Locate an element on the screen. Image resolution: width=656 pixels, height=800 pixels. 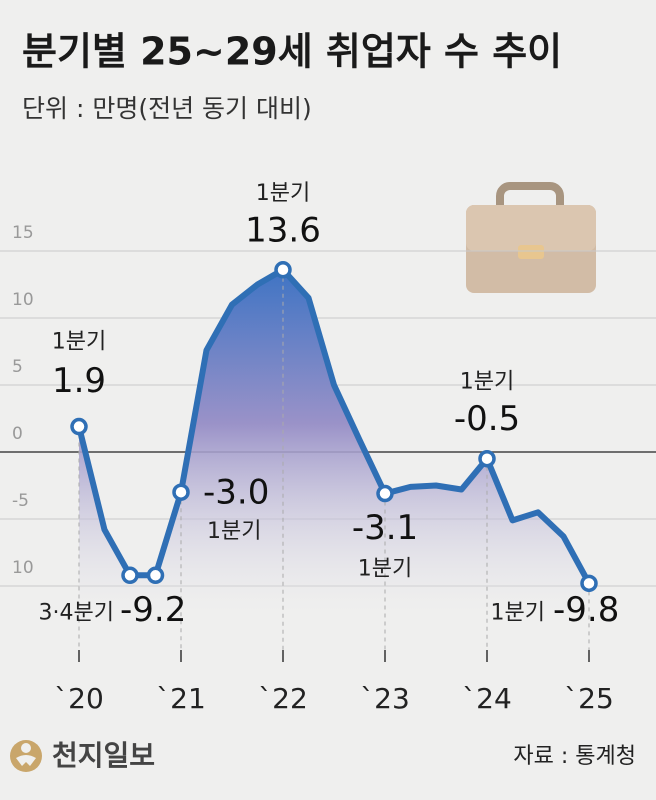
chart-subtitle: 단위 : 만명(전년 동기 대비) is located at coordinates (167, 108).